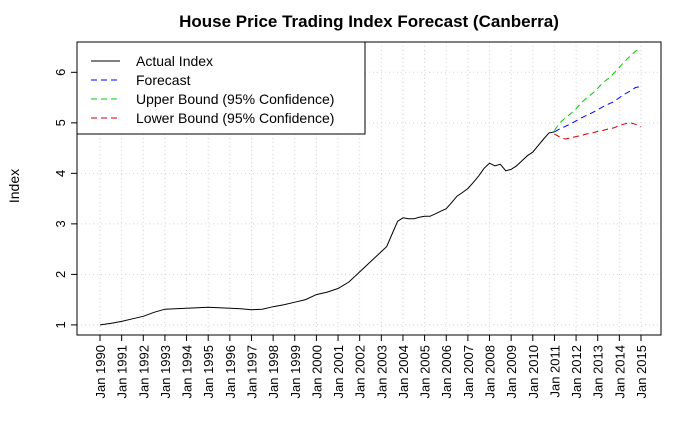 The height and width of the screenshot is (432, 700). What do you see at coordinates (425, 372) in the screenshot?
I see `x-tick-label: Jan 2005` at bounding box center [425, 372].